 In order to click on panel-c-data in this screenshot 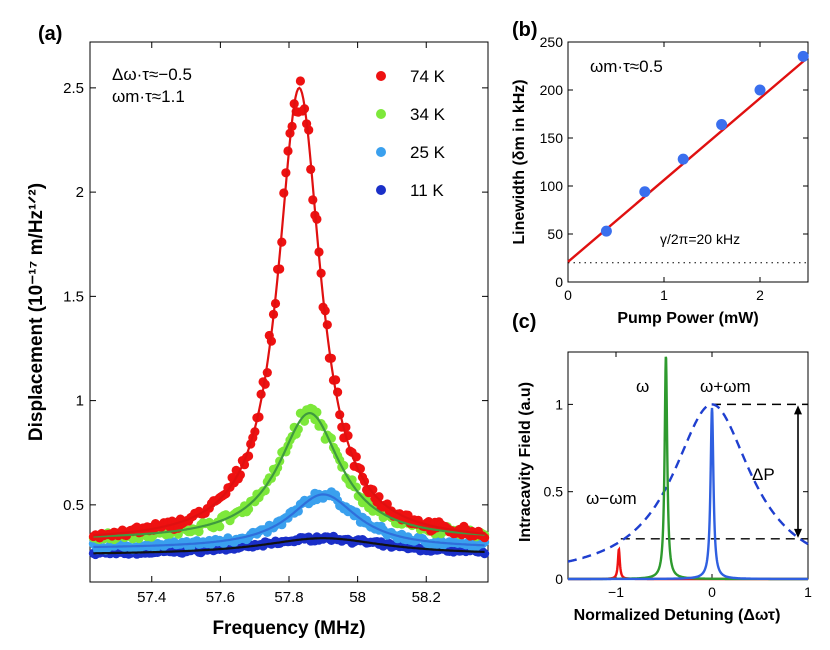, I will do `click(688, 468)`.